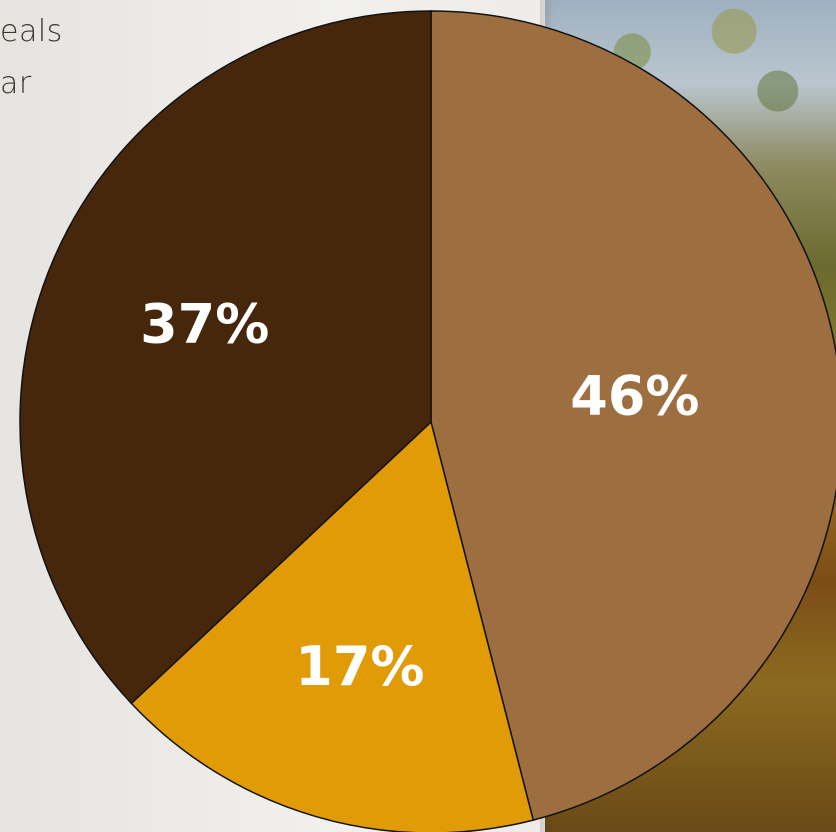  What do you see at coordinates (31, 31) in the screenshot?
I see `cropped-text-line-1: eals` at bounding box center [31, 31].